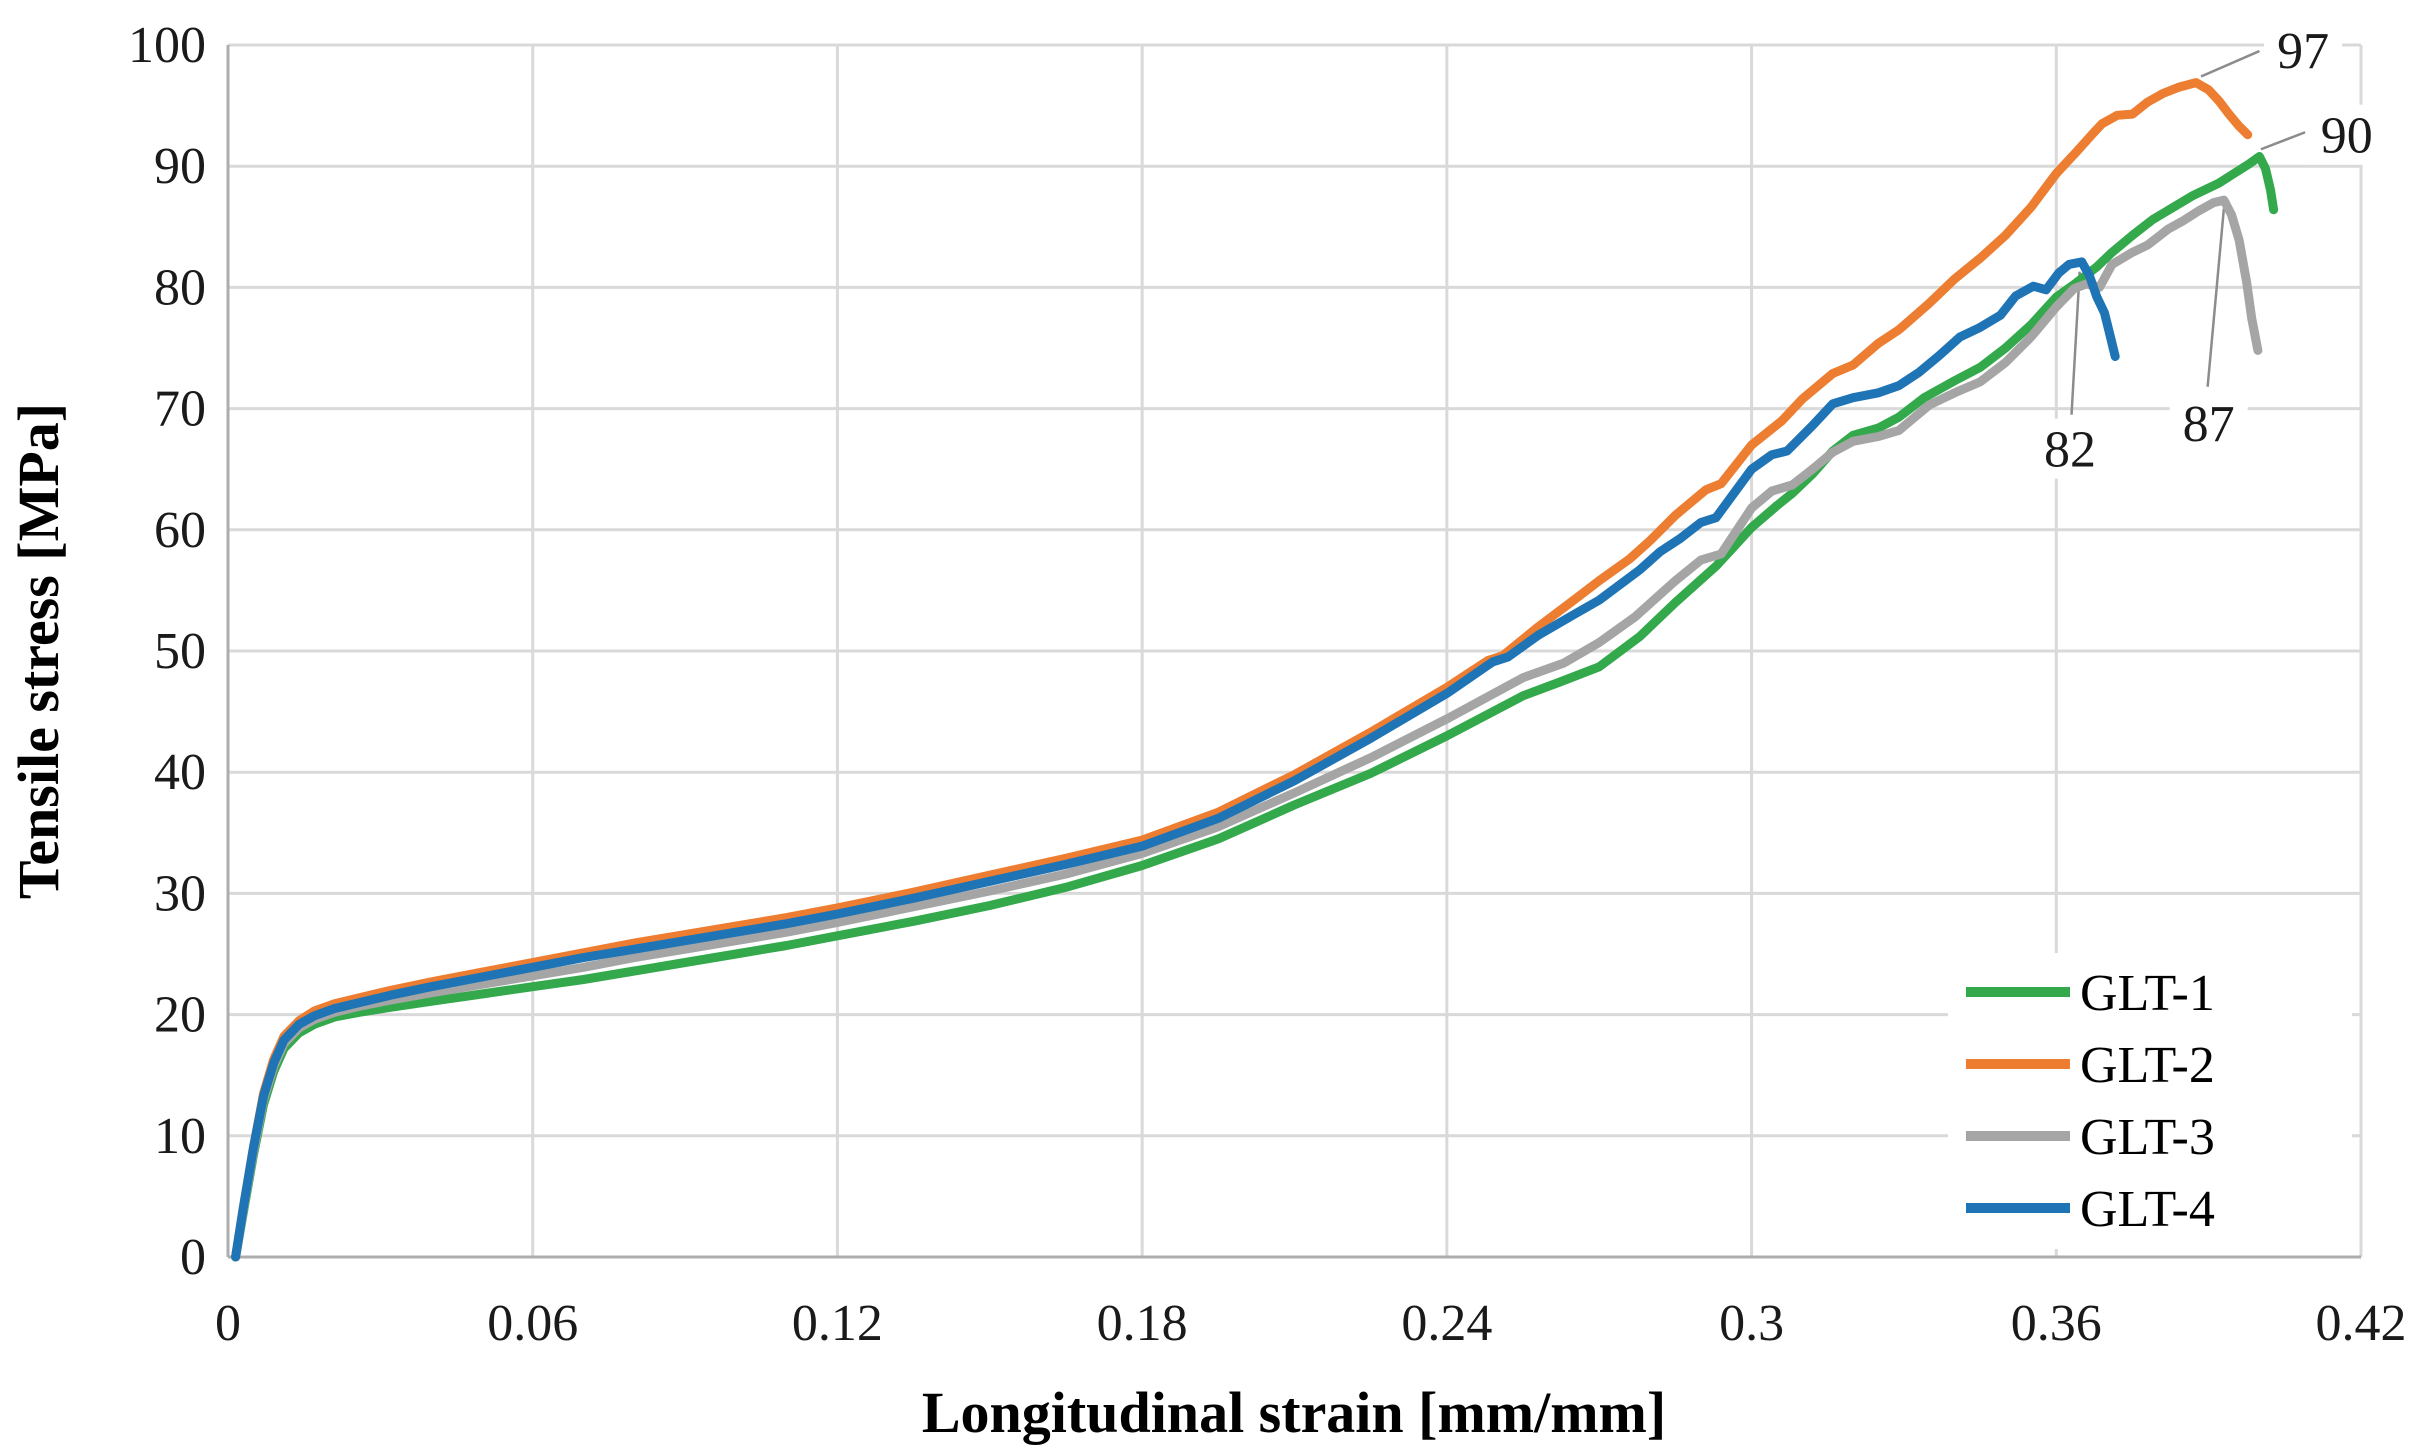 The width and height of the screenshot is (2428, 1451). Describe the element at coordinates (180, 287) in the screenshot. I see `y-tick-label-80: 80` at that location.